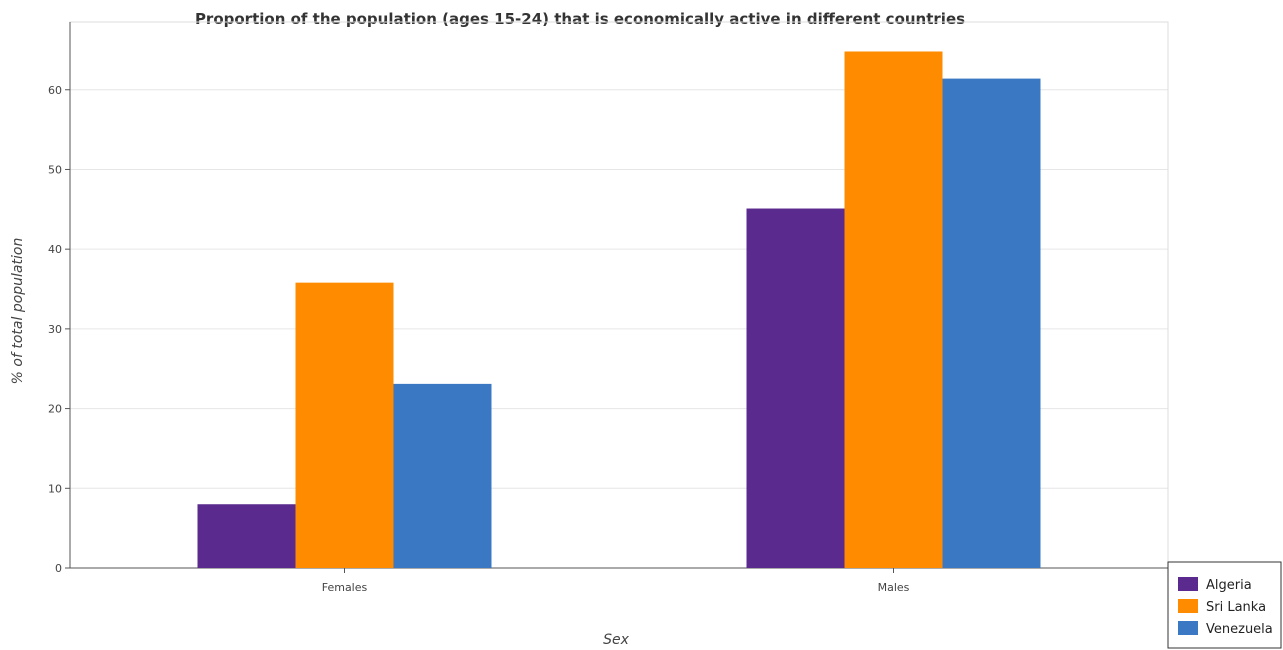 This screenshot has height=650, width=1283. Describe the element at coordinates (442, 475) in the screenshot. I see `bar-venezuela-females` at that location.